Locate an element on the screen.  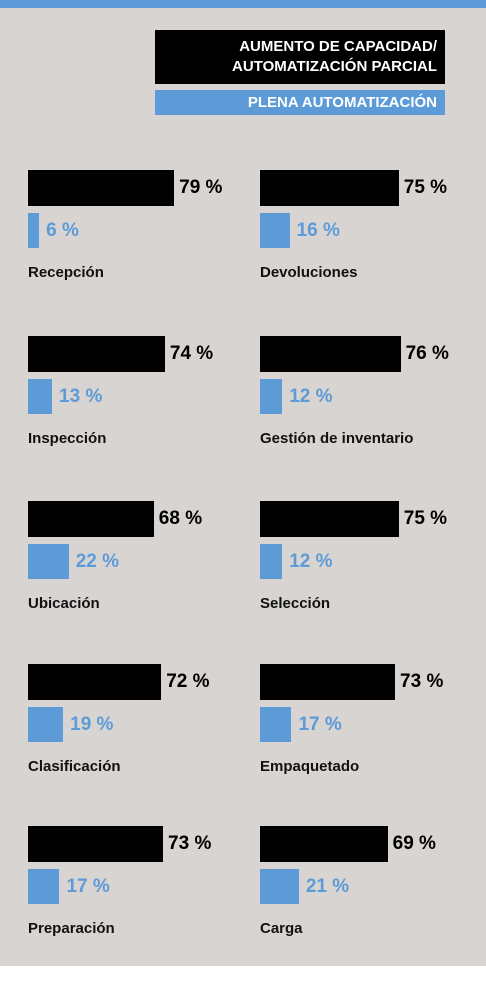
category-label: Preparación is located at coordinates (71, 928).